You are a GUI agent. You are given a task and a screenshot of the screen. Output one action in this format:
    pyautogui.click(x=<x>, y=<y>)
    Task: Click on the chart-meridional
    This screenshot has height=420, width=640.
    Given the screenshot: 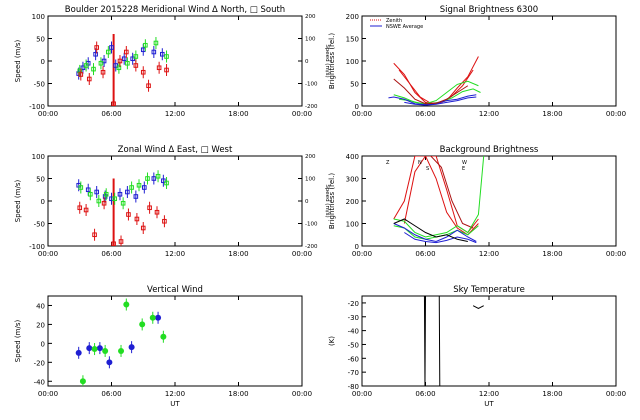 What is the action you would take?
    pyautogui.click(x=175, y=61)
    